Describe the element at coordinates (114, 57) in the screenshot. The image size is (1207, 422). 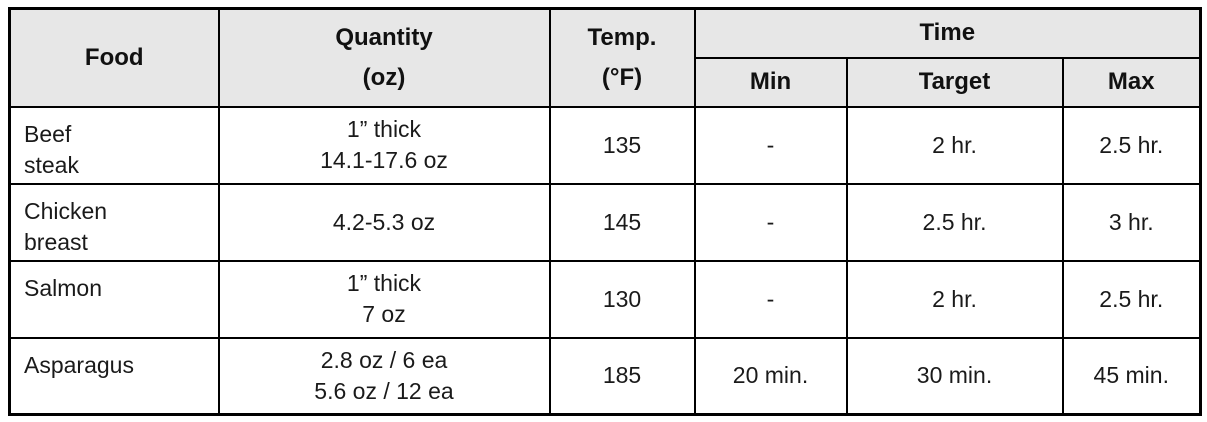
I see `col-header-food: Food` at that location.